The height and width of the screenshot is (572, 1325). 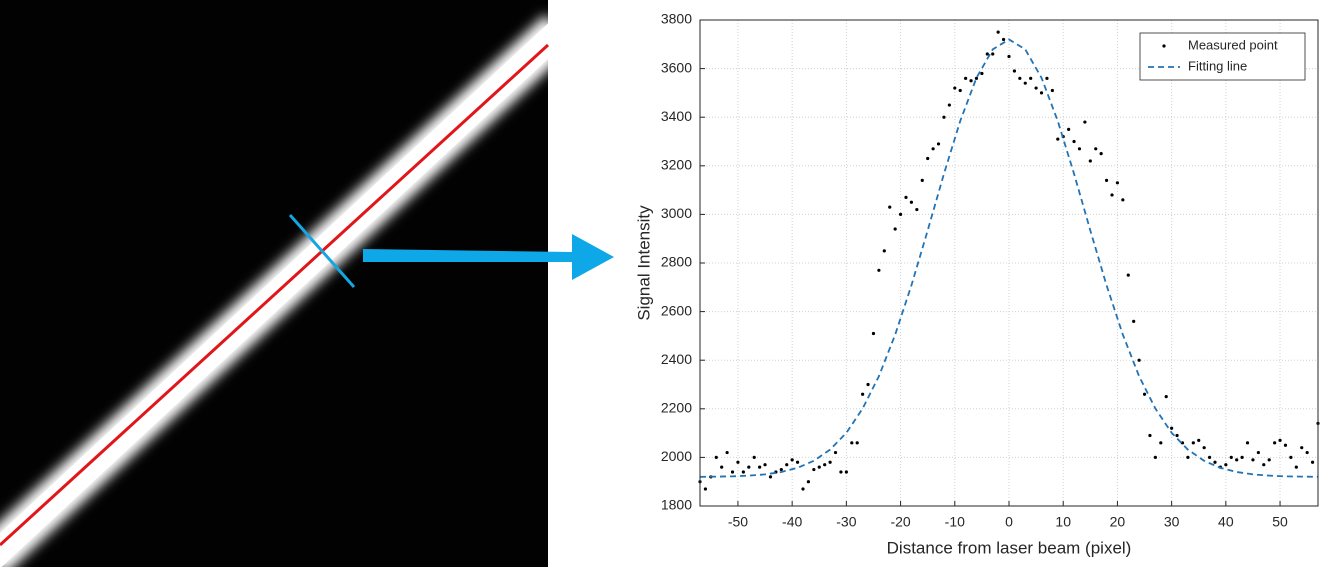 I want to click on y-tick-label: 2200, so click(x=676, y=408).